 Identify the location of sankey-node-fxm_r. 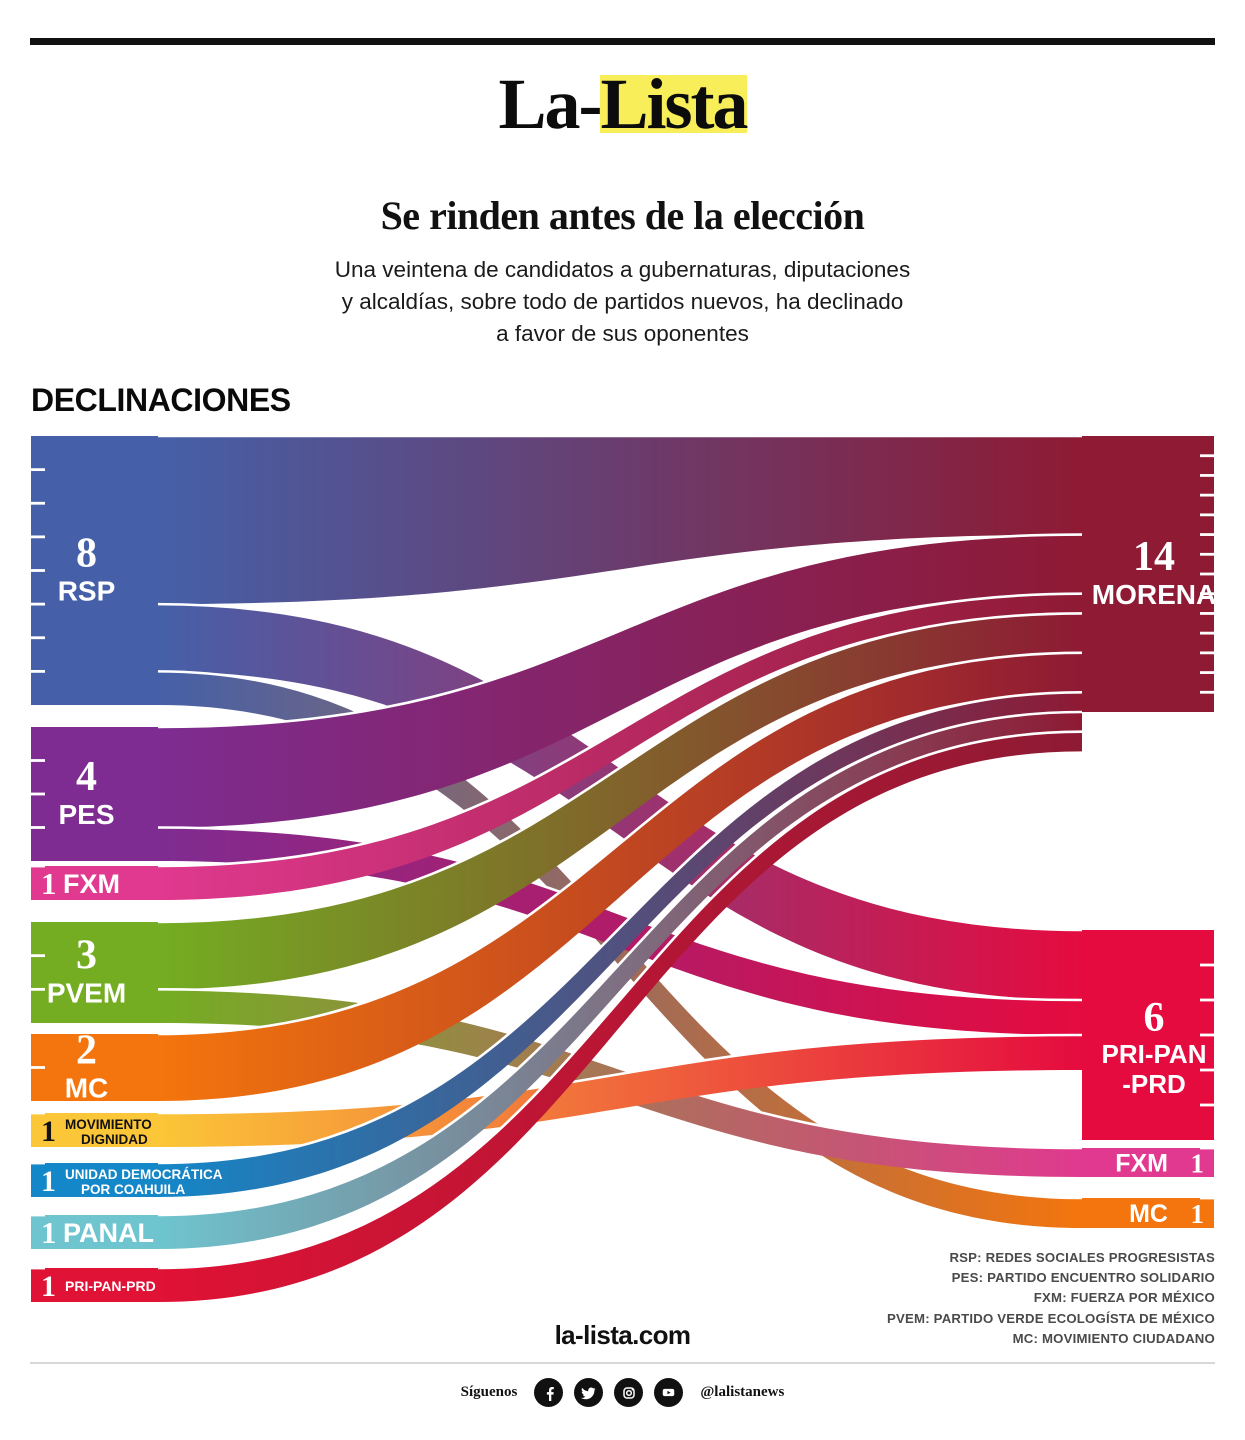
(1148, 1162).